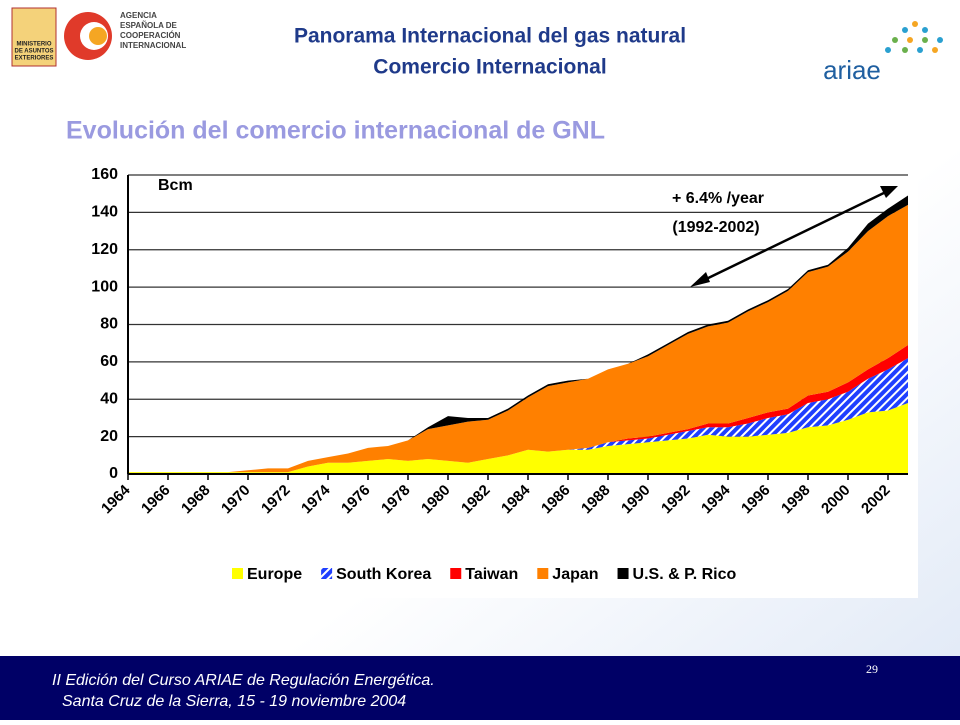 This screenshot has width=960, height=725. Describe the element at coordinates (575, 574) in the screenshot. I see `legend-label: Japan` at that location.